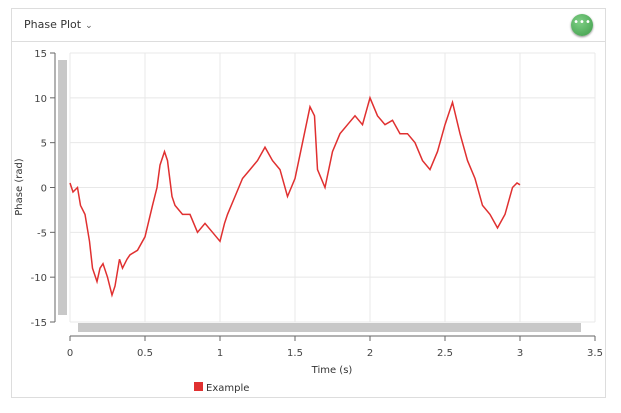 Image resolution: width=621 pixels, height=413 pixels. I want to click on y-tick-label: -5, so click(42, 233).